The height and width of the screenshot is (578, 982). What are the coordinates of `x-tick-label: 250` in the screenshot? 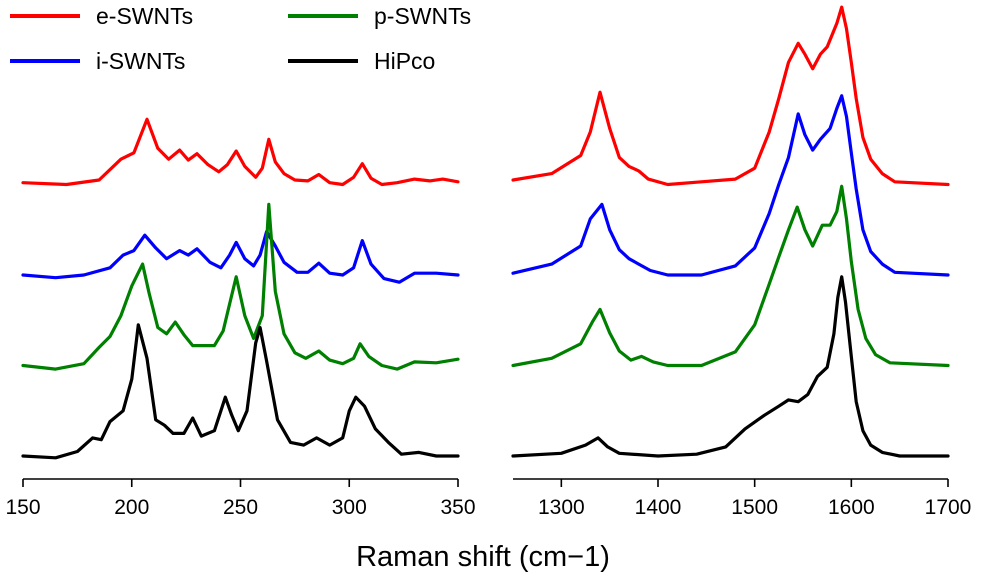 It's located at (240, 507).